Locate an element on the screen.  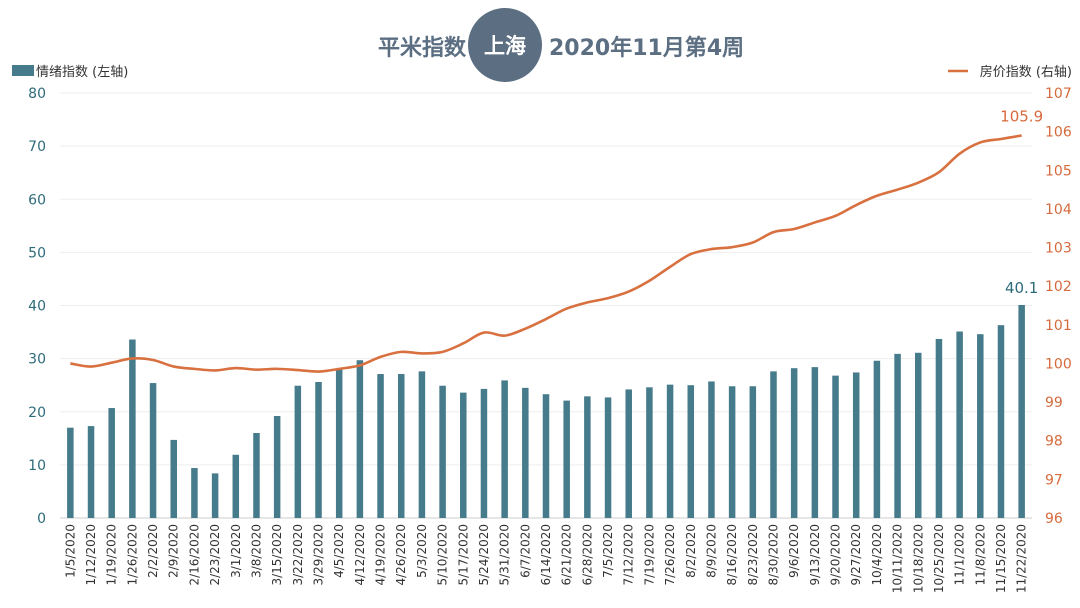
right-axis-tick-label: 107 is located at coordinates (1058, 94).